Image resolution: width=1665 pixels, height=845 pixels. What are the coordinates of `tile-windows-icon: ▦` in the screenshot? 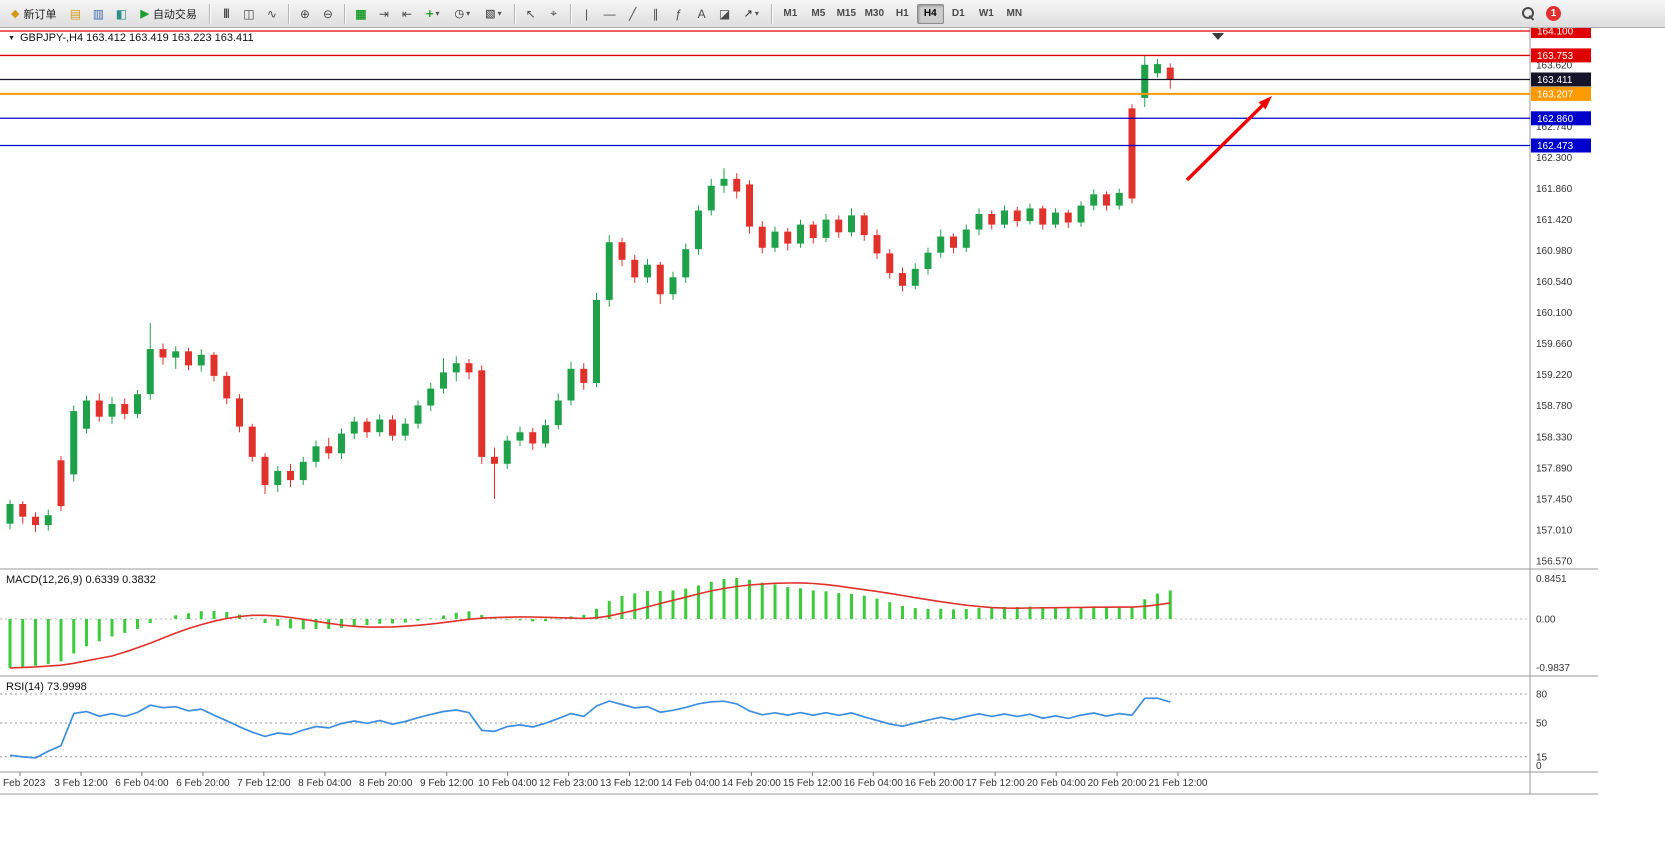 It's located at (361, 13).